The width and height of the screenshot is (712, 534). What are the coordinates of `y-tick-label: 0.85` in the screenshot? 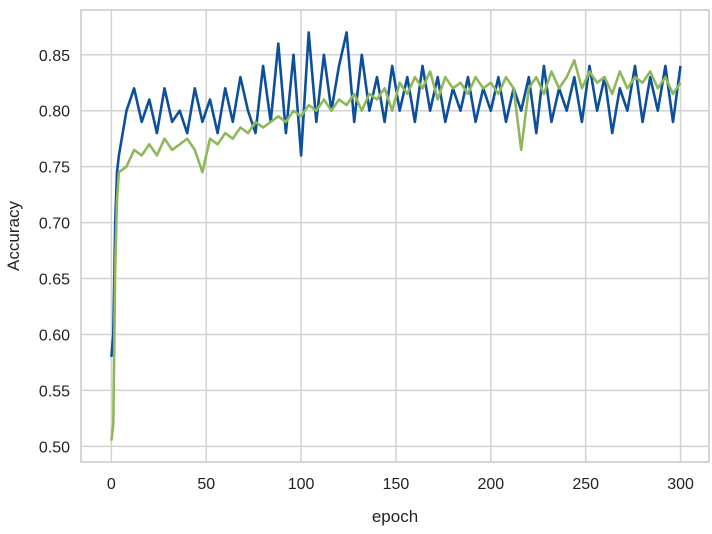 It's located at (54, 56).